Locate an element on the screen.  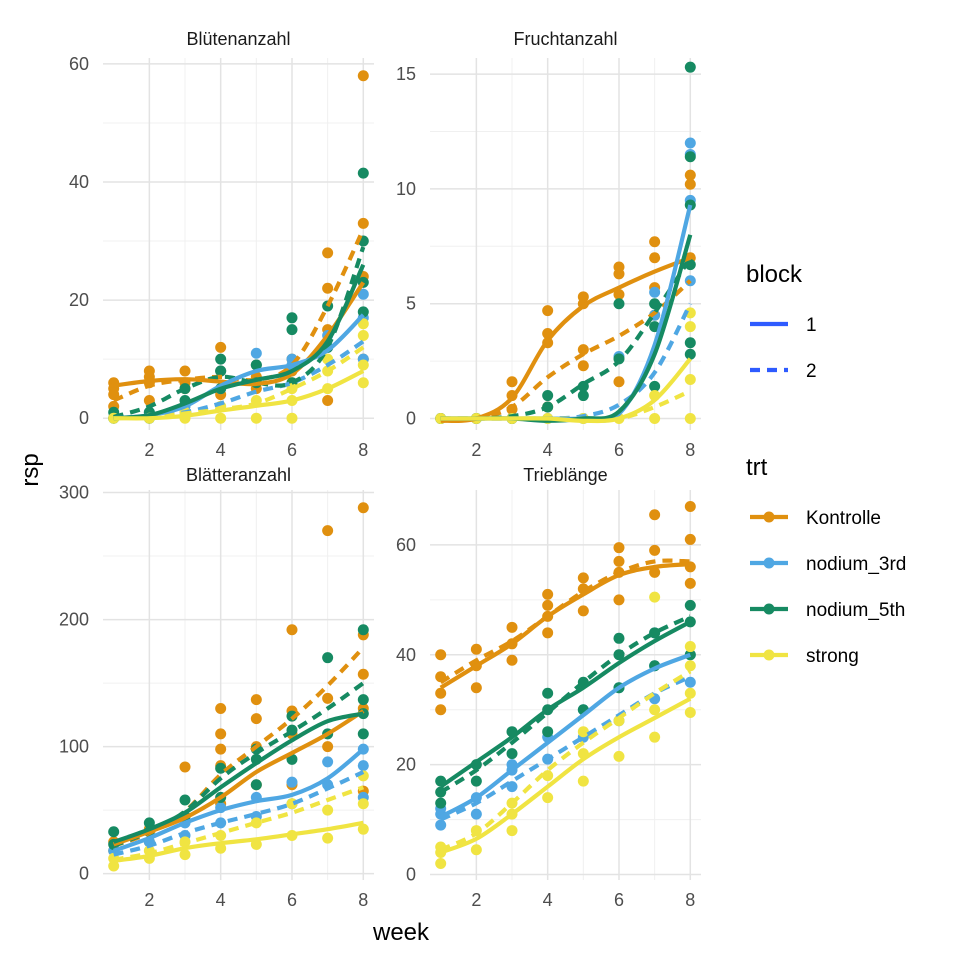
y-axis-title: rsp is located at coordinates (30, 469).